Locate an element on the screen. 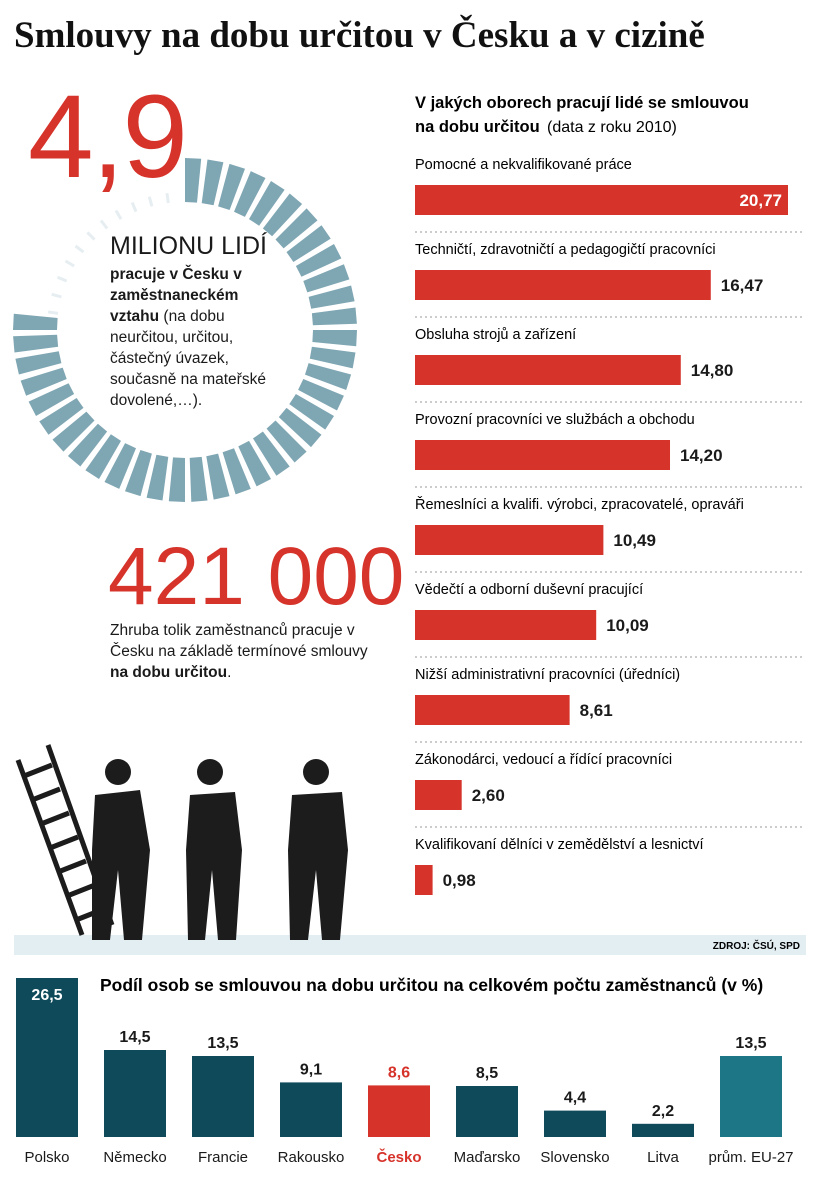 Image resolution: width=820 pixels, height=1178 pixels. category-label: Zákonodárci, vedoucí a řídící pracovníci is located at coordinates (543, 760).